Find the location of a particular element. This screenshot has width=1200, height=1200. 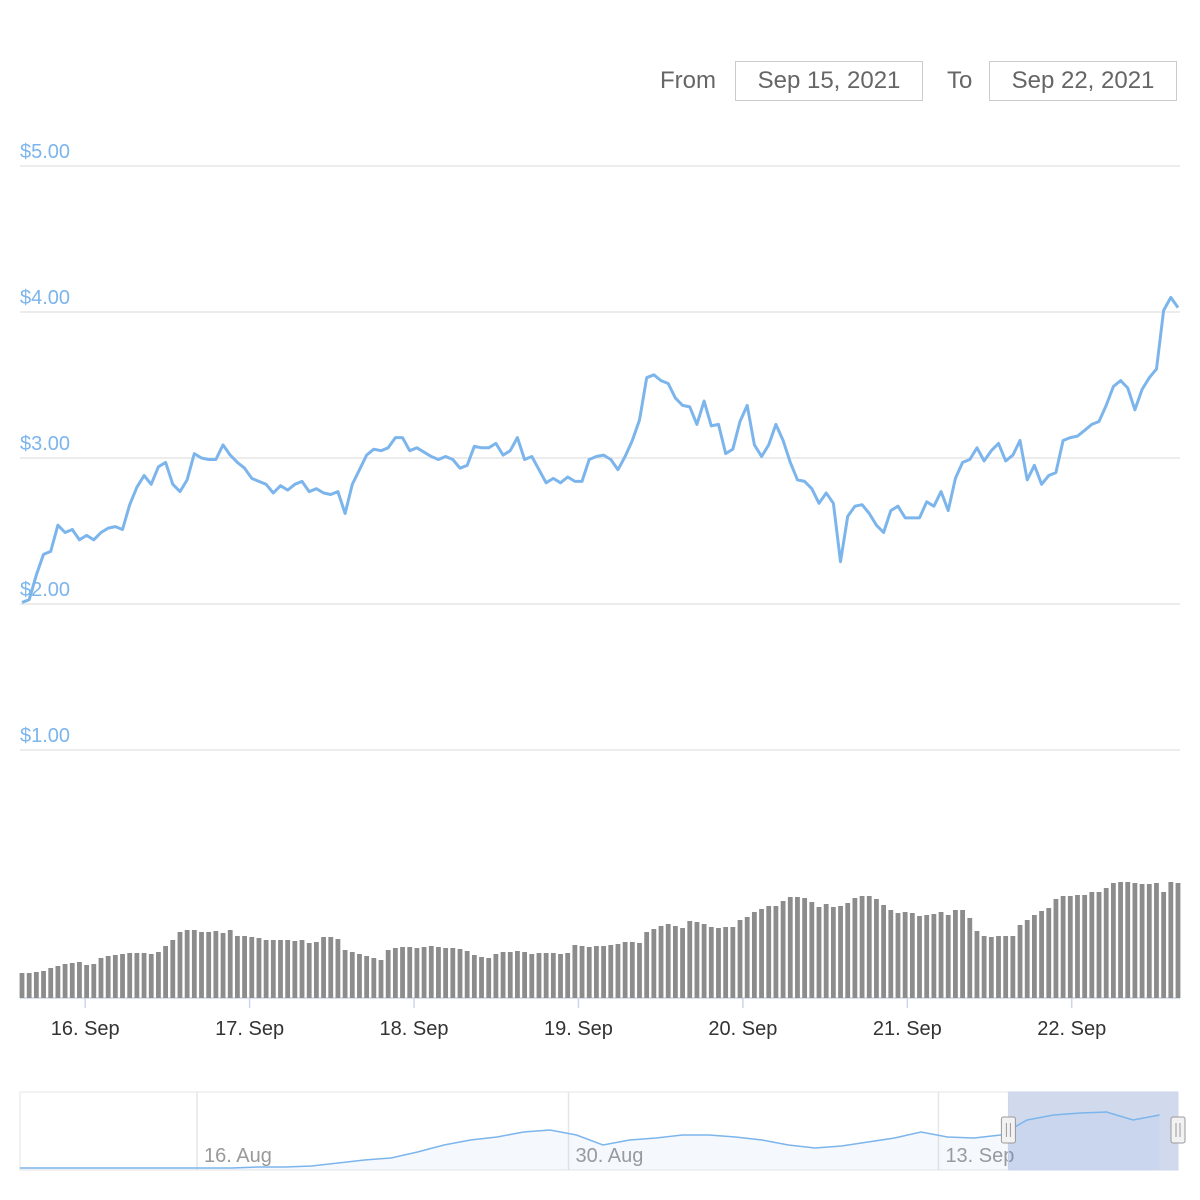

x-tick-label: 22. Sep is located at coordinates (1071, 1029).